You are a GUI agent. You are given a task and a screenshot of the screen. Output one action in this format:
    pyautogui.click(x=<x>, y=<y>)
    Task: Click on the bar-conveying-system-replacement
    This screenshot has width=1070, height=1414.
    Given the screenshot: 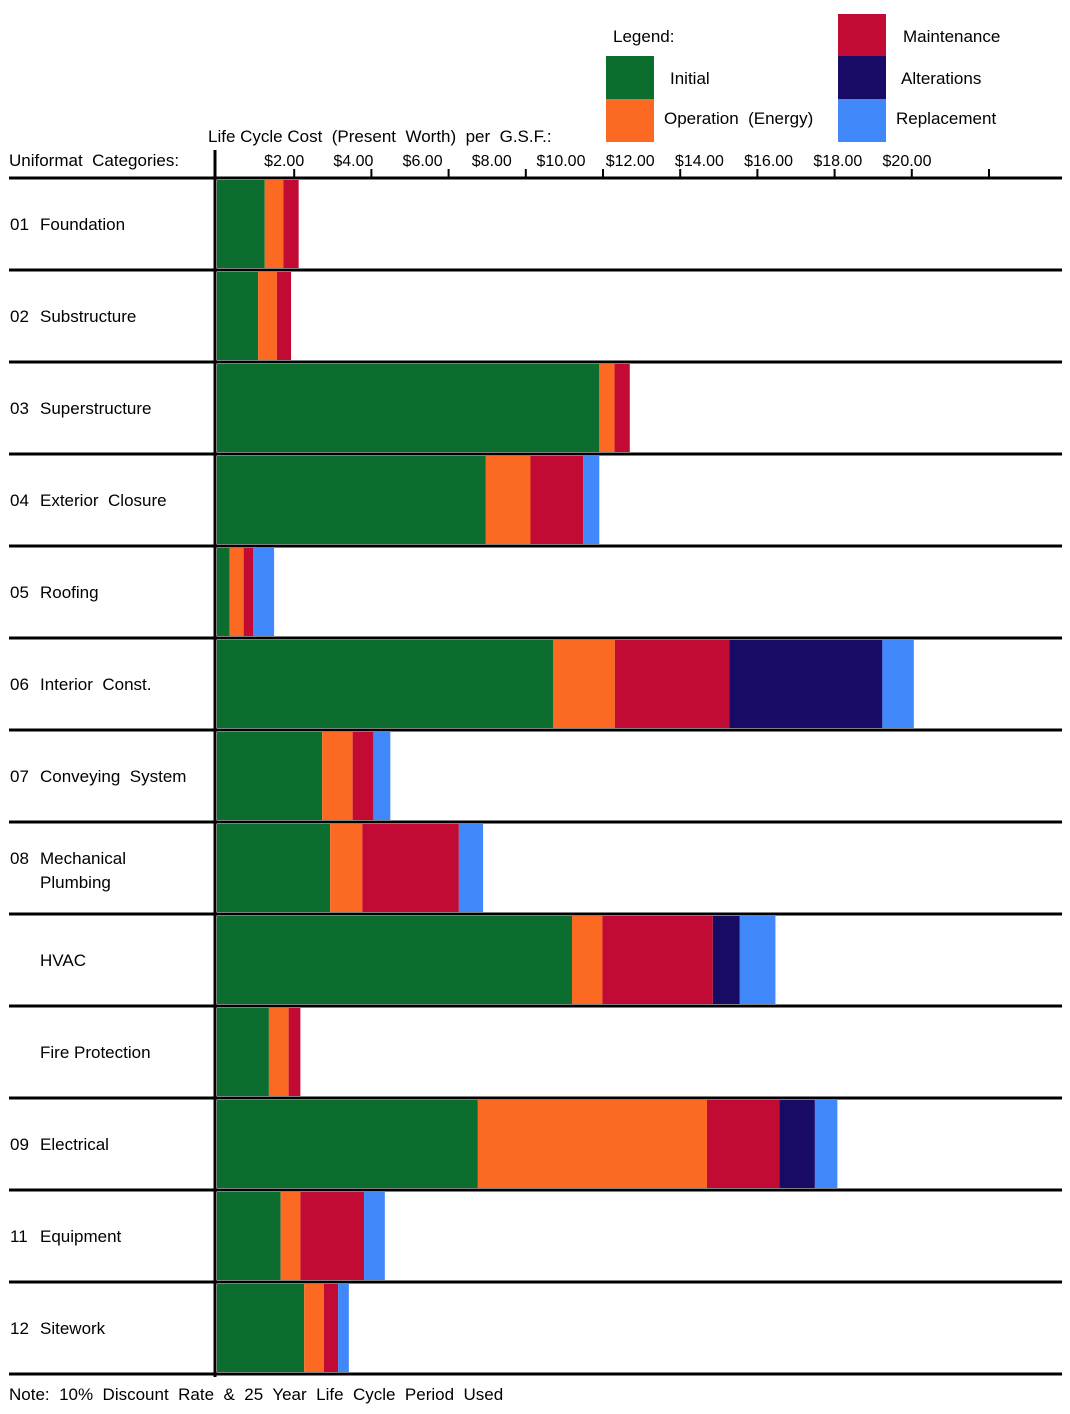 What is the action you would take?
    pyautogui.click(x=382, y=776)
    